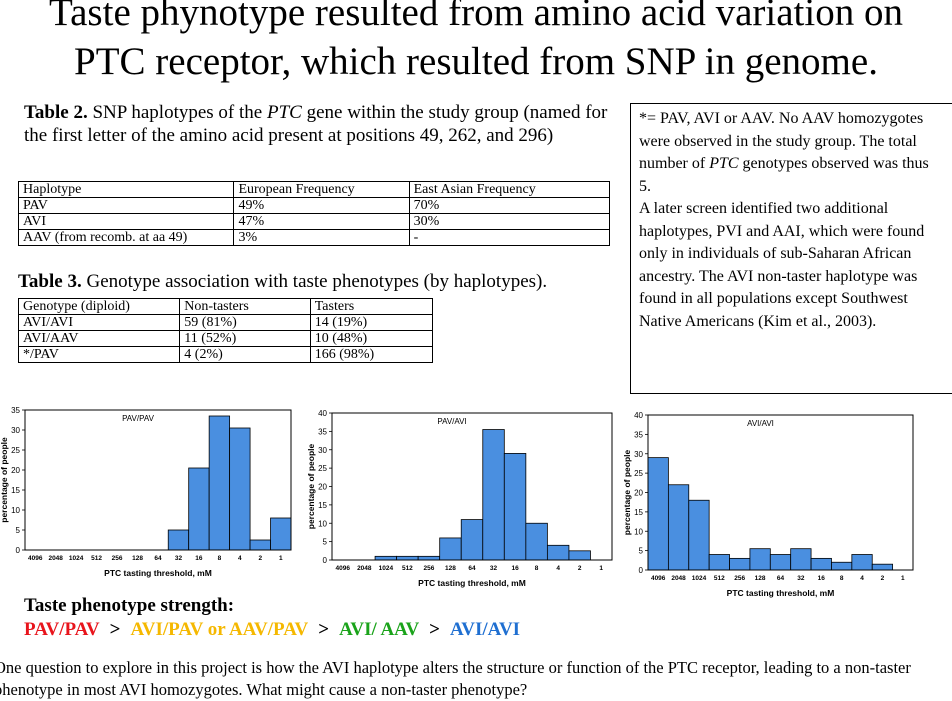  What do you see at coordinates (321, 205) in the screenshot?
I see `cell: 49%` at bounding box center [321, 205].